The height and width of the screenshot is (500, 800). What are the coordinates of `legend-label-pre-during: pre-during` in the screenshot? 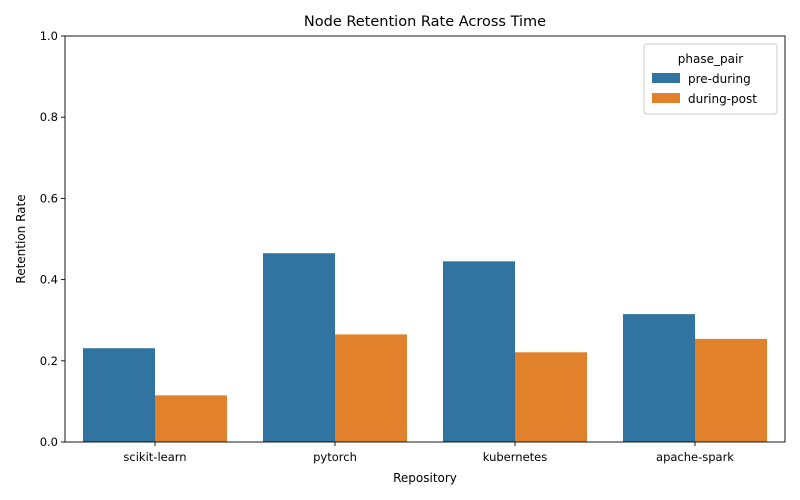 It's located at (719, 79).